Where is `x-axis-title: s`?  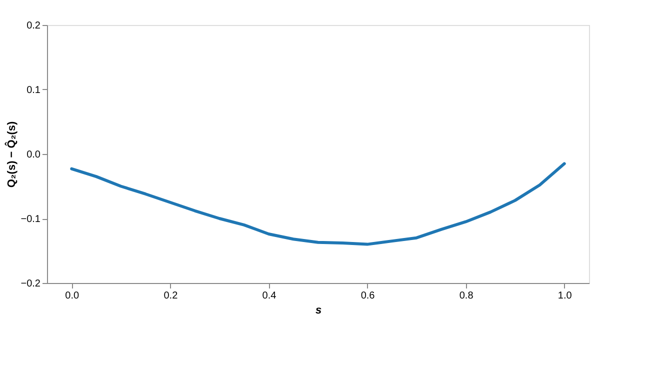 x-axis-title: s is located at coordinates (318, 310).